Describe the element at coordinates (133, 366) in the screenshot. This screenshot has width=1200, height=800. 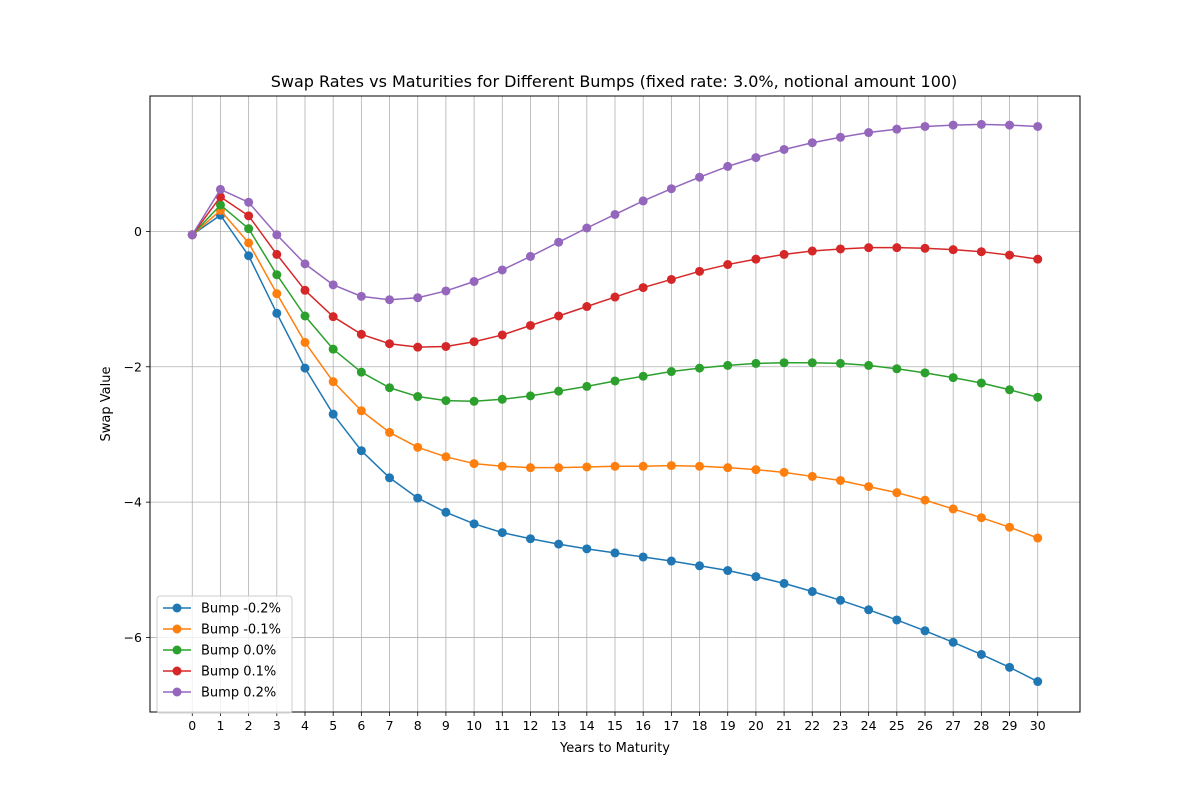
I see `y-tick-label: −2` at that location.